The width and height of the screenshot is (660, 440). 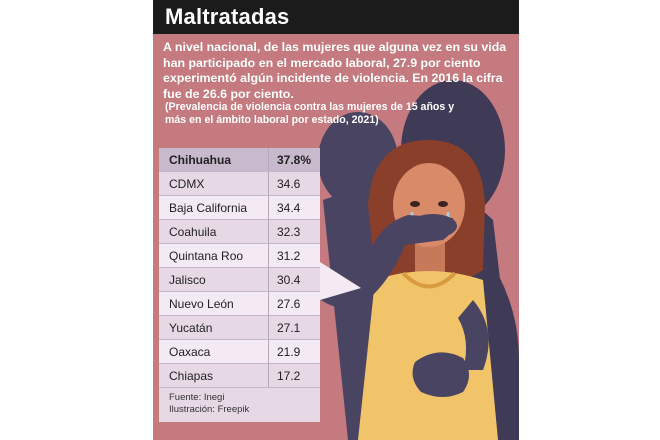 I want to click on table-row: Quintana Roo 31.2, so click(x=239, y=256).